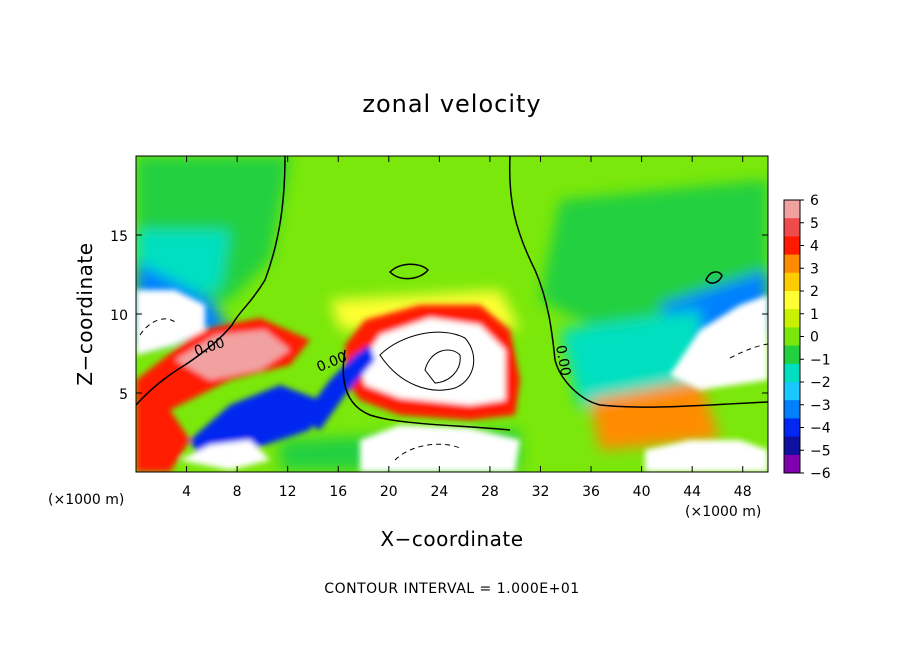  What do you see at coordinates (225, 455) in the screenshot?
I see `field-white-bottom-left` at bounding box center [225, 455].